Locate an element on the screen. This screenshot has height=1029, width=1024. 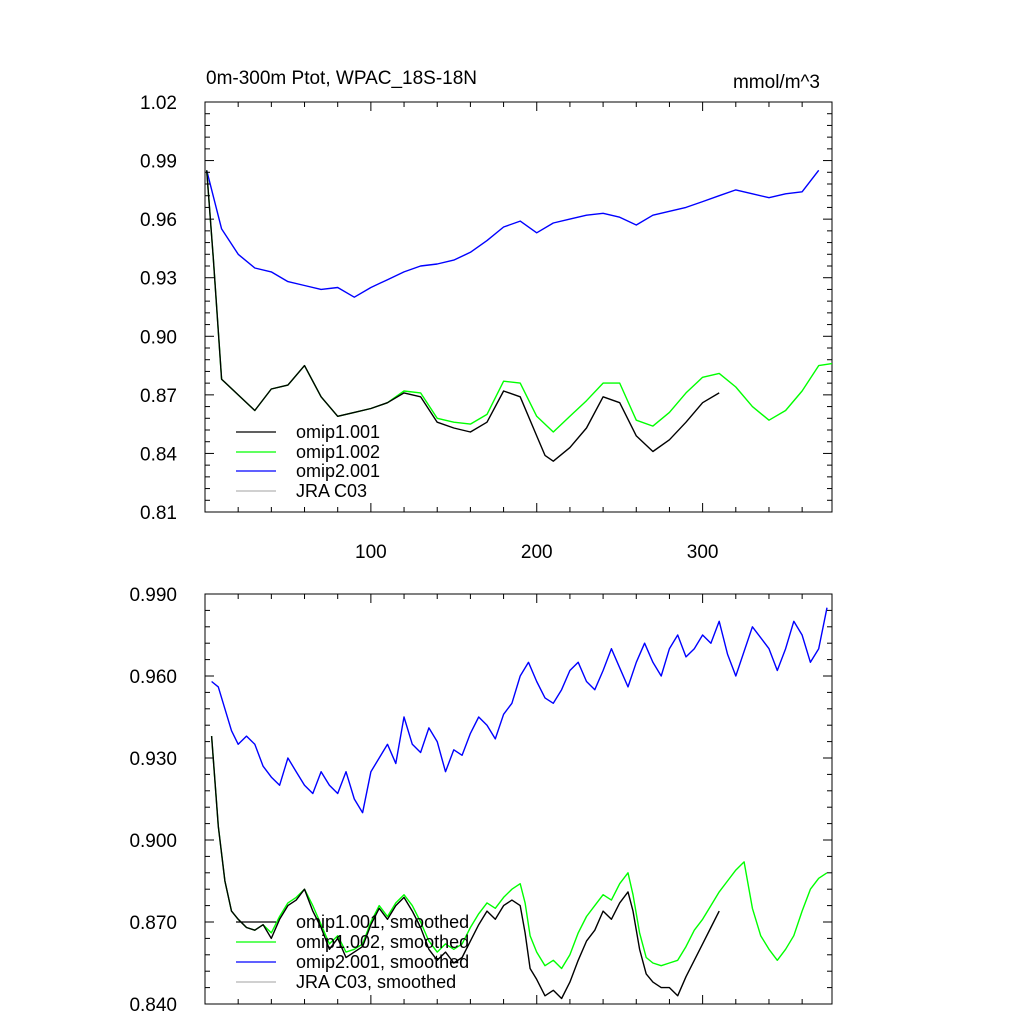
bottom-legend-label-omip2-001: omip2.001, smoothed is located at coordinates (382, 962).